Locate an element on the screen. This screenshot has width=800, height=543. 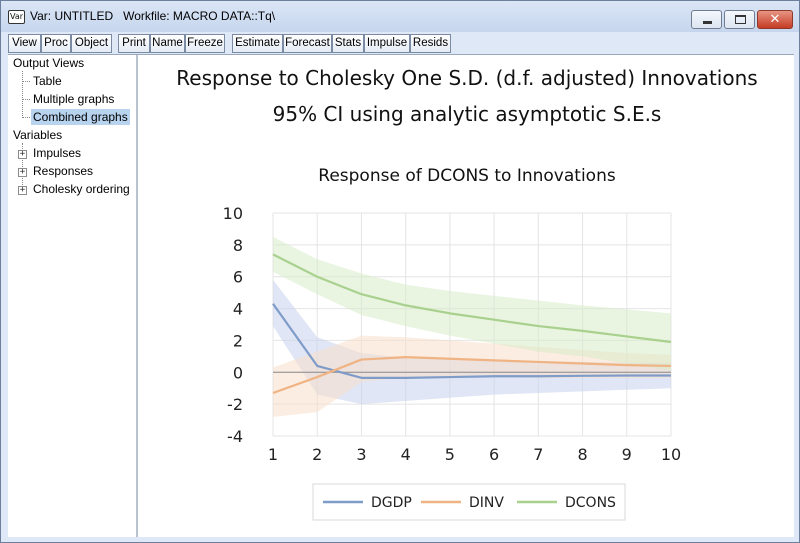
x-tick-label: 4 is located at coordinates (406, 454).